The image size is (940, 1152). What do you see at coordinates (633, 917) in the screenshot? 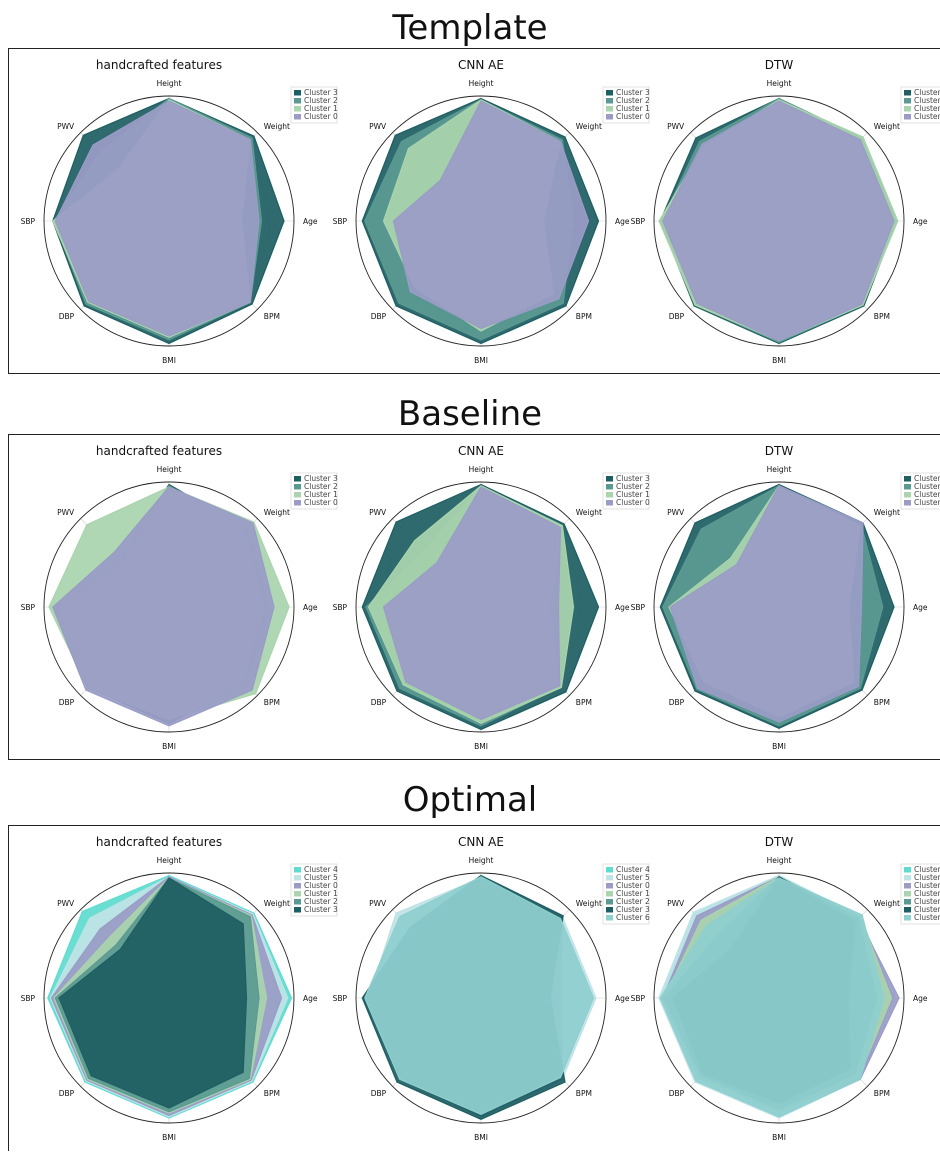
I see `legend-label: Cluster 6` at bounding box center [633, 917].